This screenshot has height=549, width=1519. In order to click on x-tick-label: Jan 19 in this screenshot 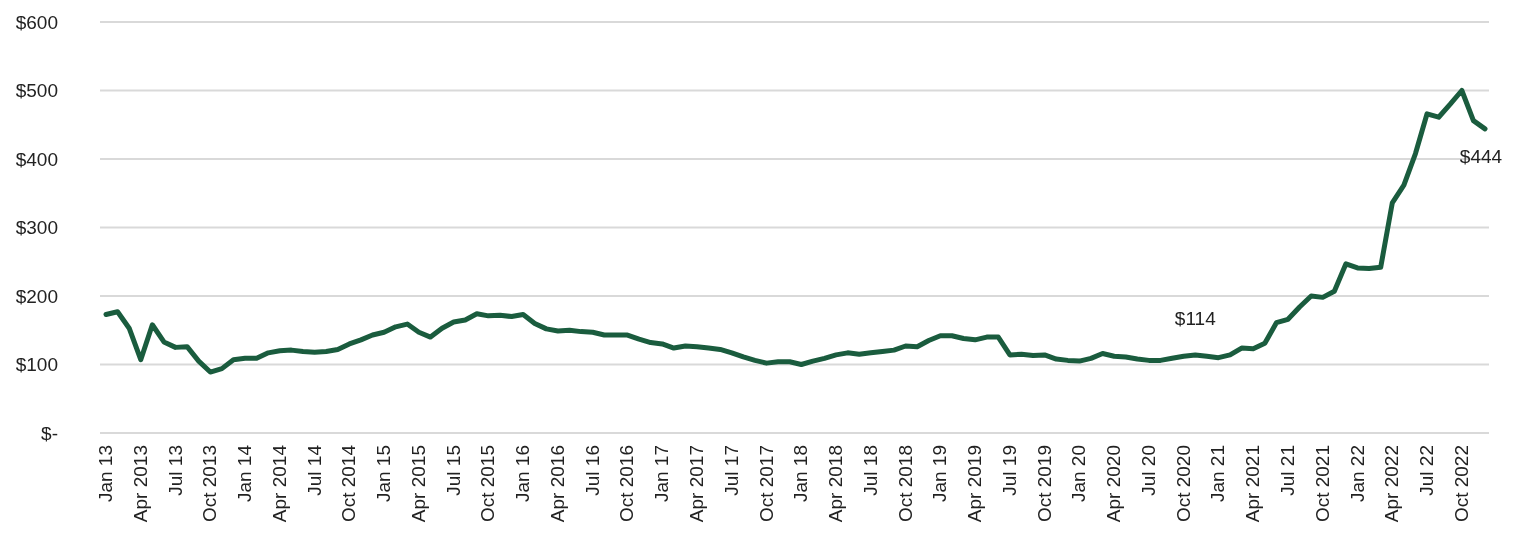, I will do `click(940, 474)`.